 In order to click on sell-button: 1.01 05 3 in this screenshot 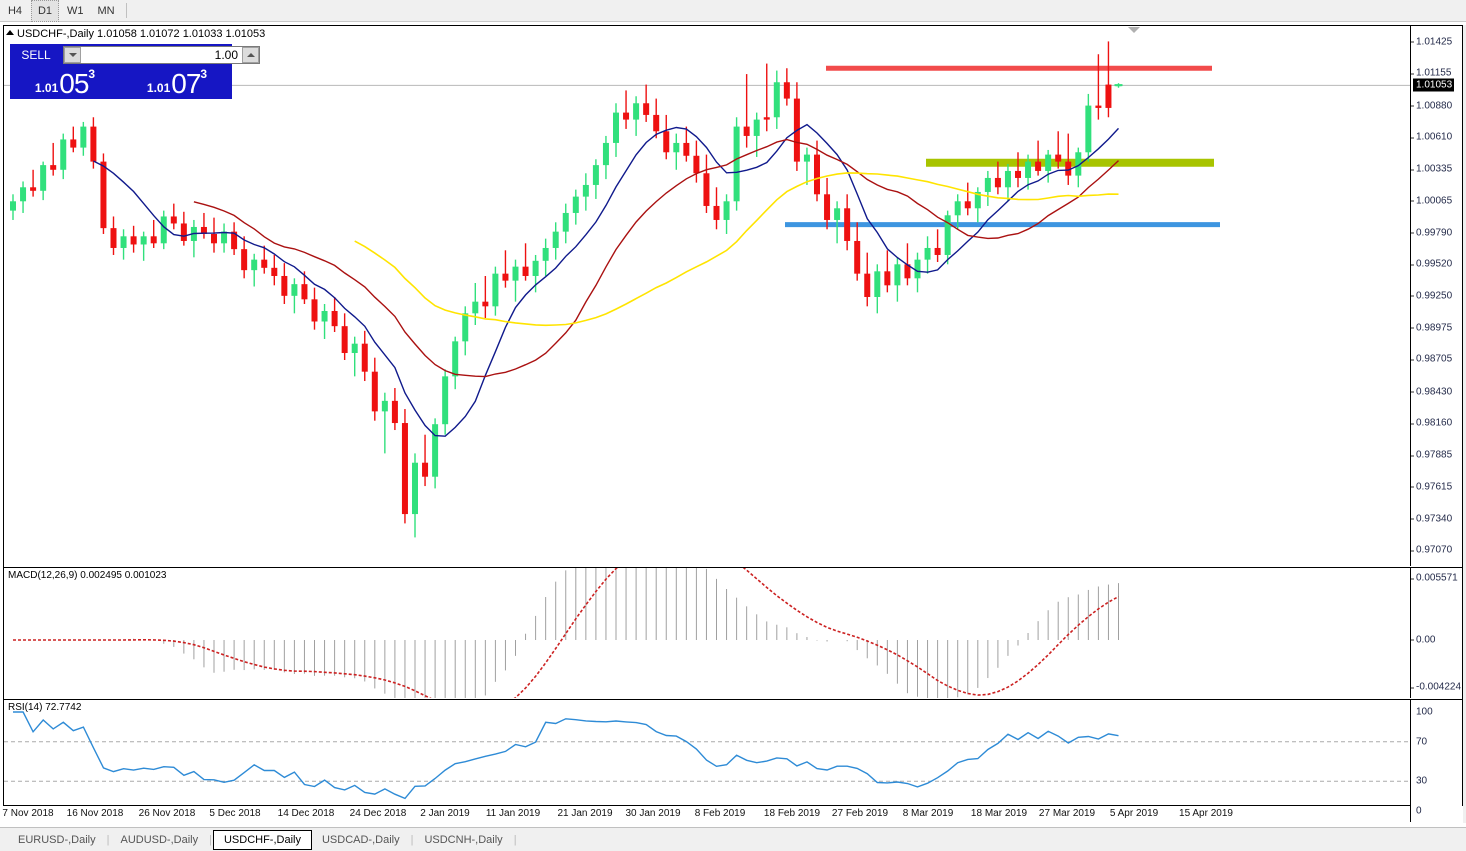, I will do `click(65, 82)`.